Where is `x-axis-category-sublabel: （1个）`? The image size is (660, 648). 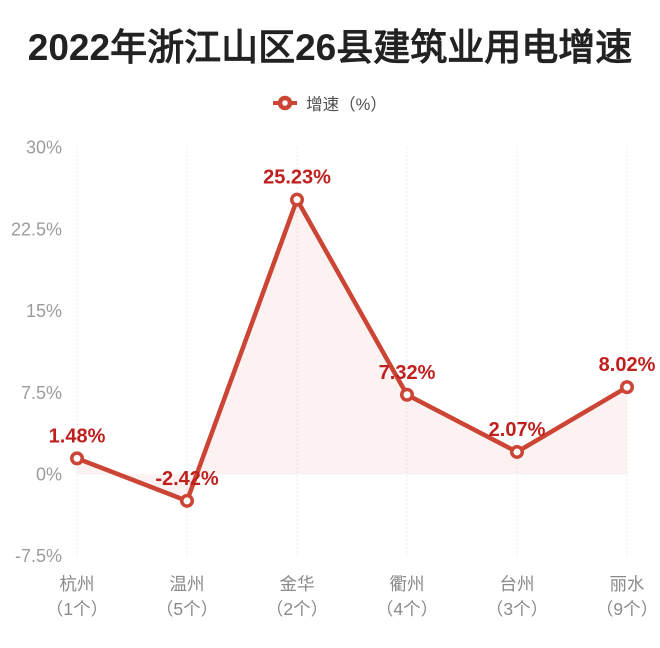
x-axis-category-sublabel: （1个） is located at coordinates (77, 609).